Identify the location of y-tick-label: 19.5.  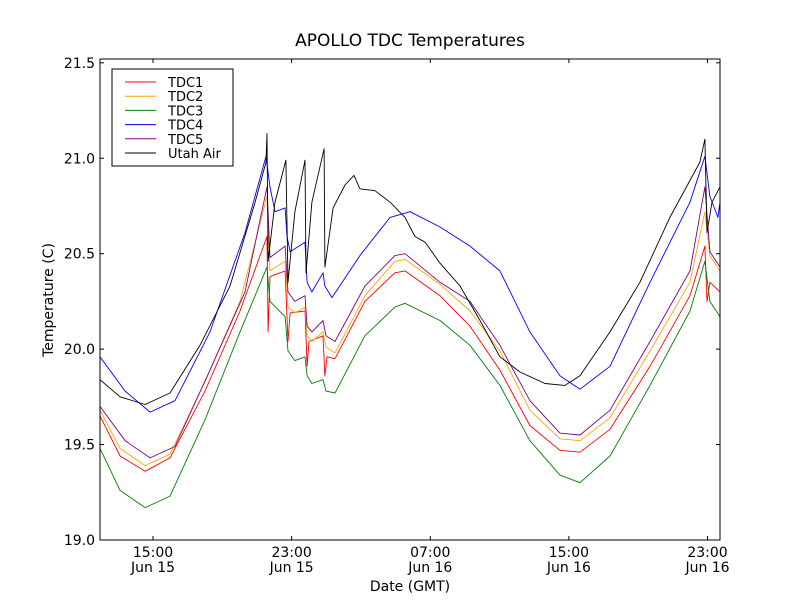
(79, 446).